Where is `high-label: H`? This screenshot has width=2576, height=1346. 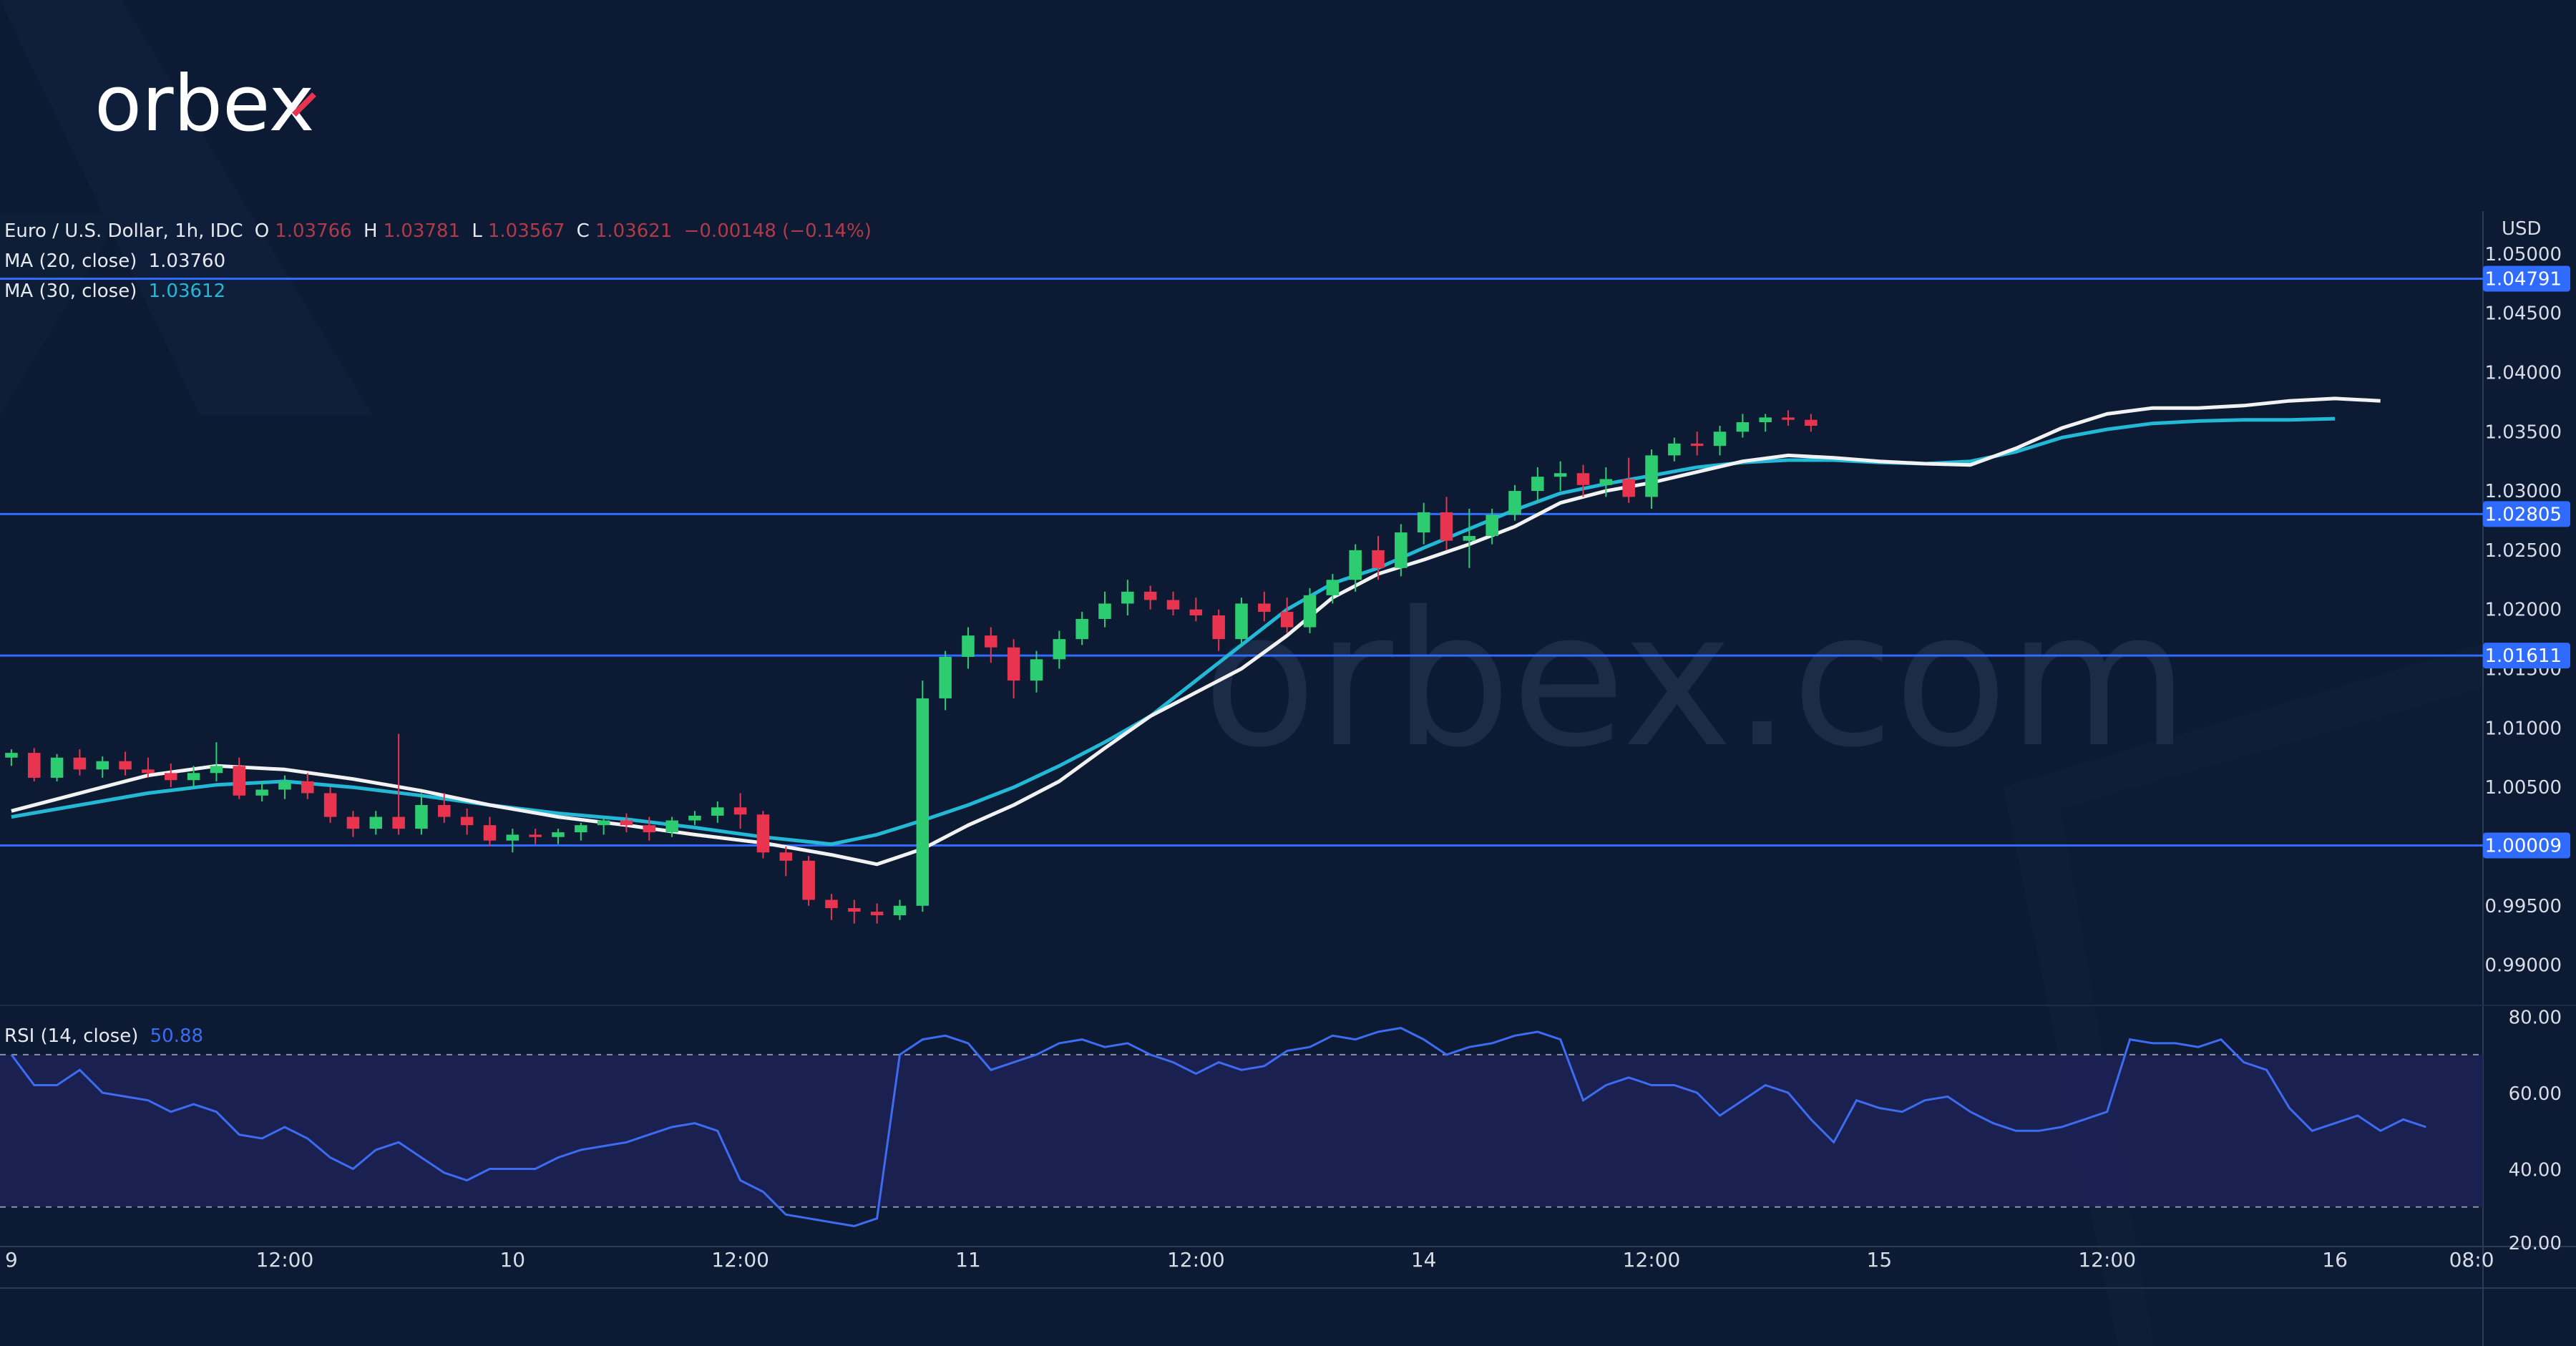 high-label: H is located at coordinates (371, 231).